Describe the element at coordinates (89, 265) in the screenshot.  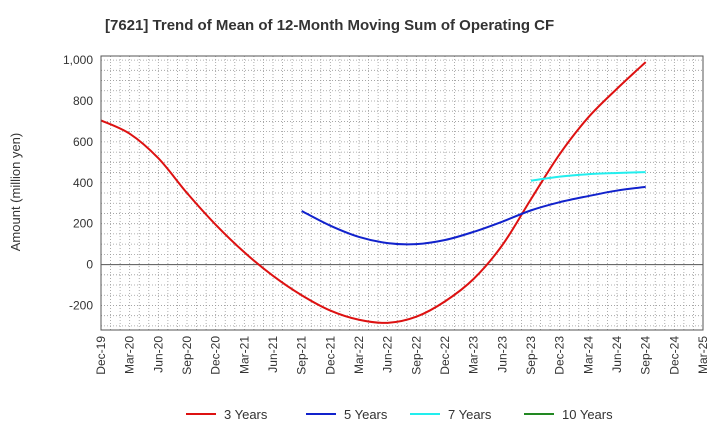
I see `y-tick-label: 0` at that location.